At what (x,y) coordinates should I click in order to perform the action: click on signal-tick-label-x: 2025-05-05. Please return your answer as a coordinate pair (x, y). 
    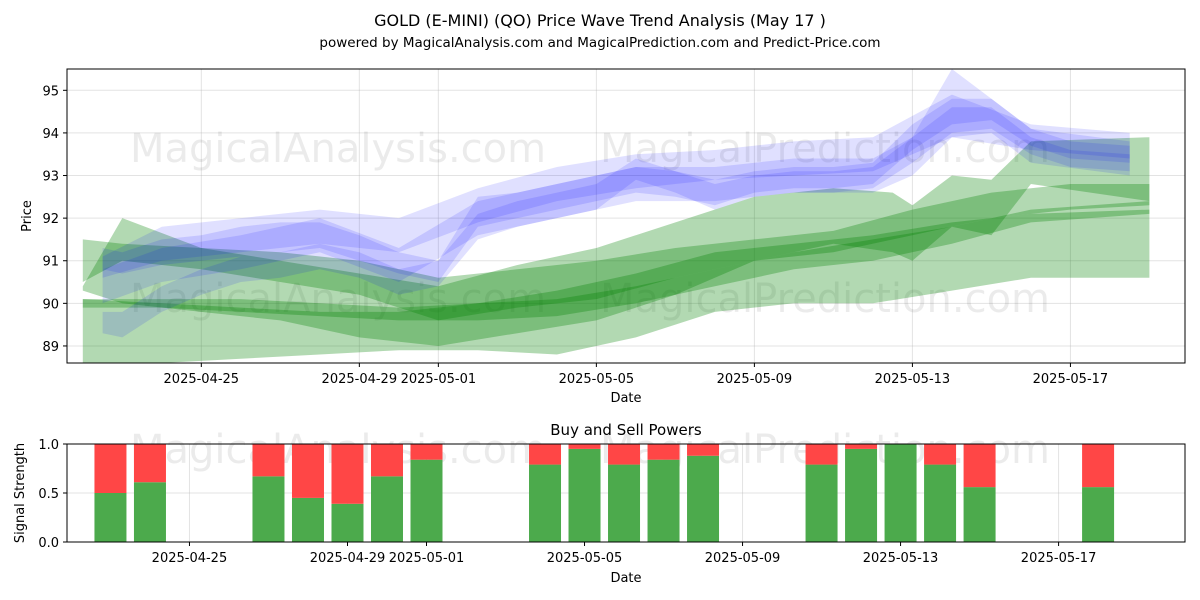
    Looking at the image, I should click on (585, 558).